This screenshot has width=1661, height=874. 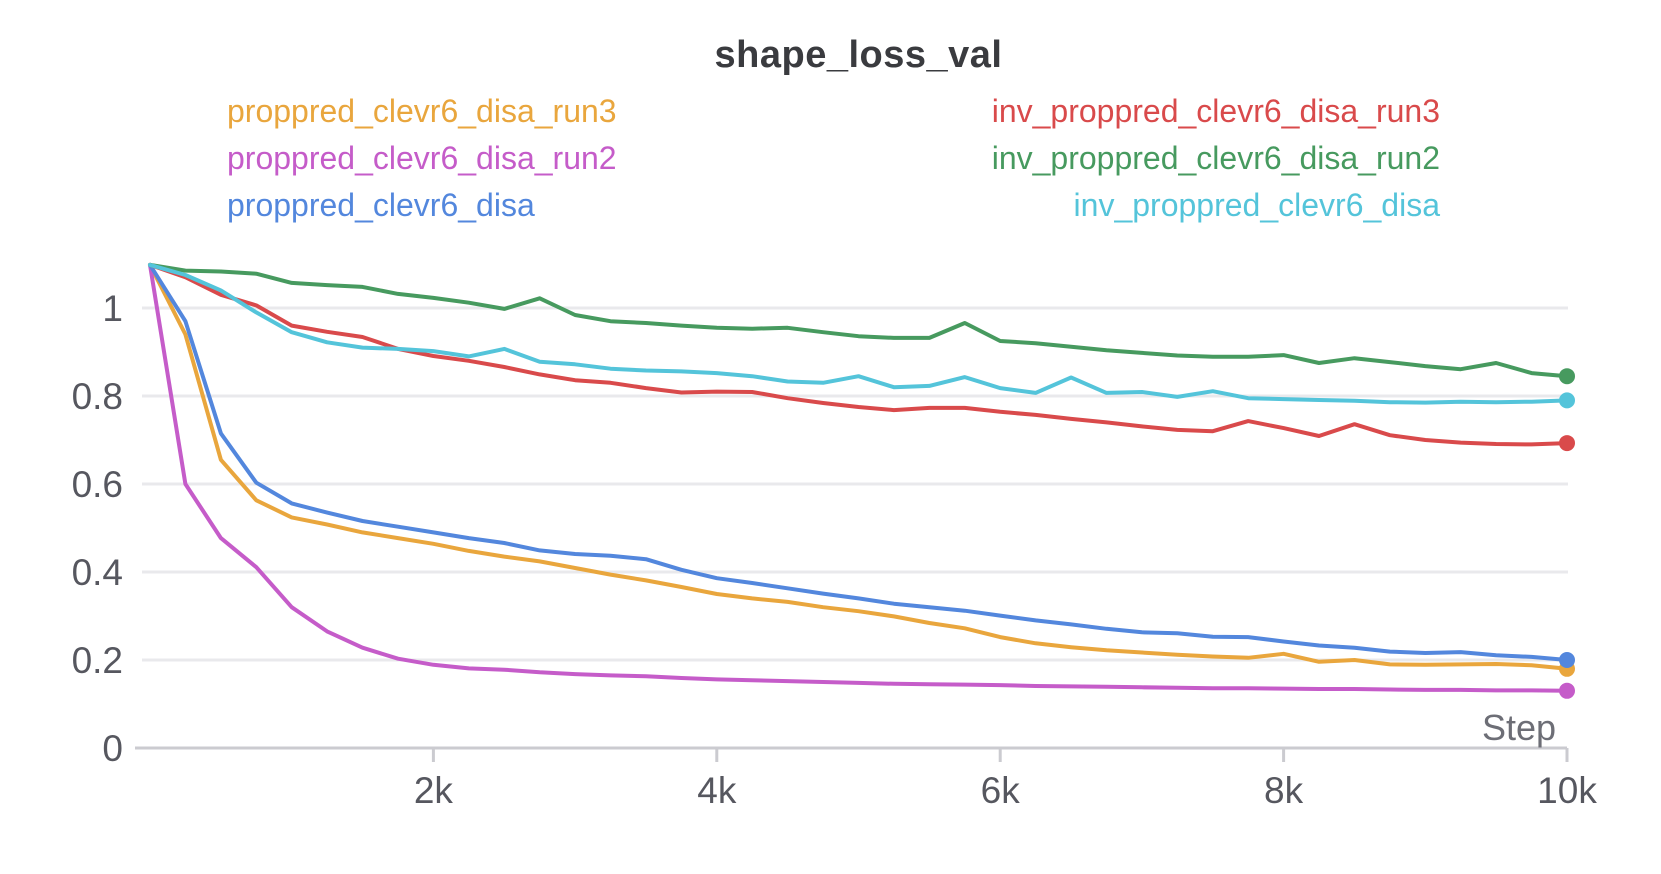 I want to click on x-tick-label-8k: 8k, so click(x=1284, y=790).